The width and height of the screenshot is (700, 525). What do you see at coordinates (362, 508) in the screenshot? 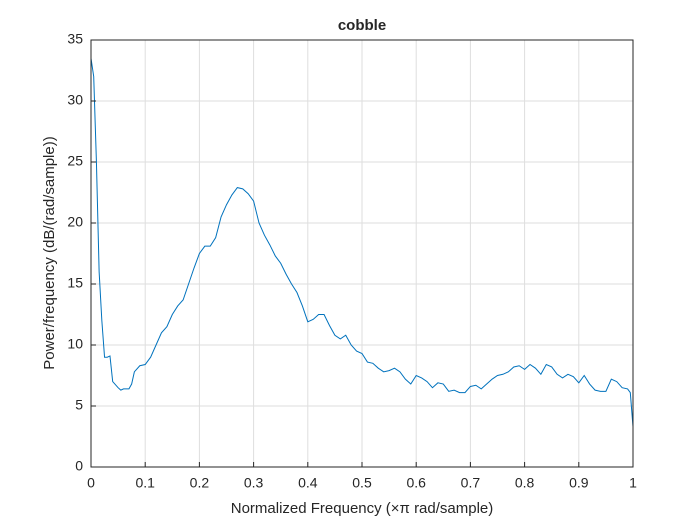
I see `x-axis-label: Normalized Frequency (×π rad/sample)` at bounding box center [362, 508].